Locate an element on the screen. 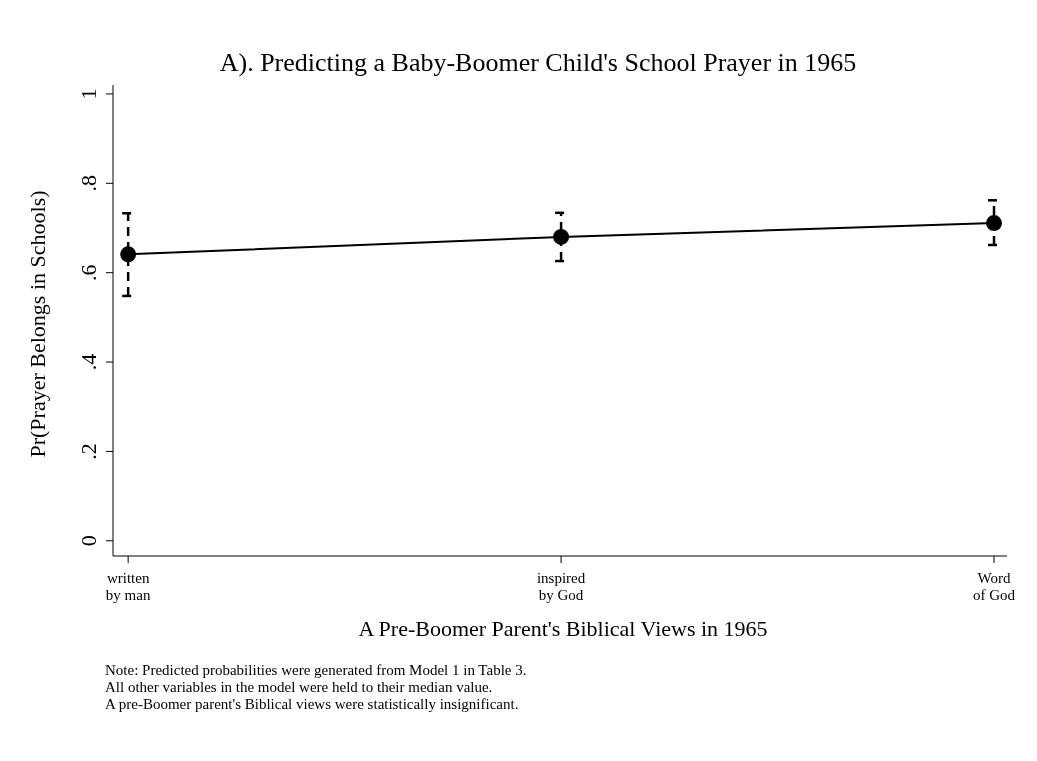  text: A pre-Boomer parent's Biblical views were statistically insignificant. is located at coordinates (312, 704).